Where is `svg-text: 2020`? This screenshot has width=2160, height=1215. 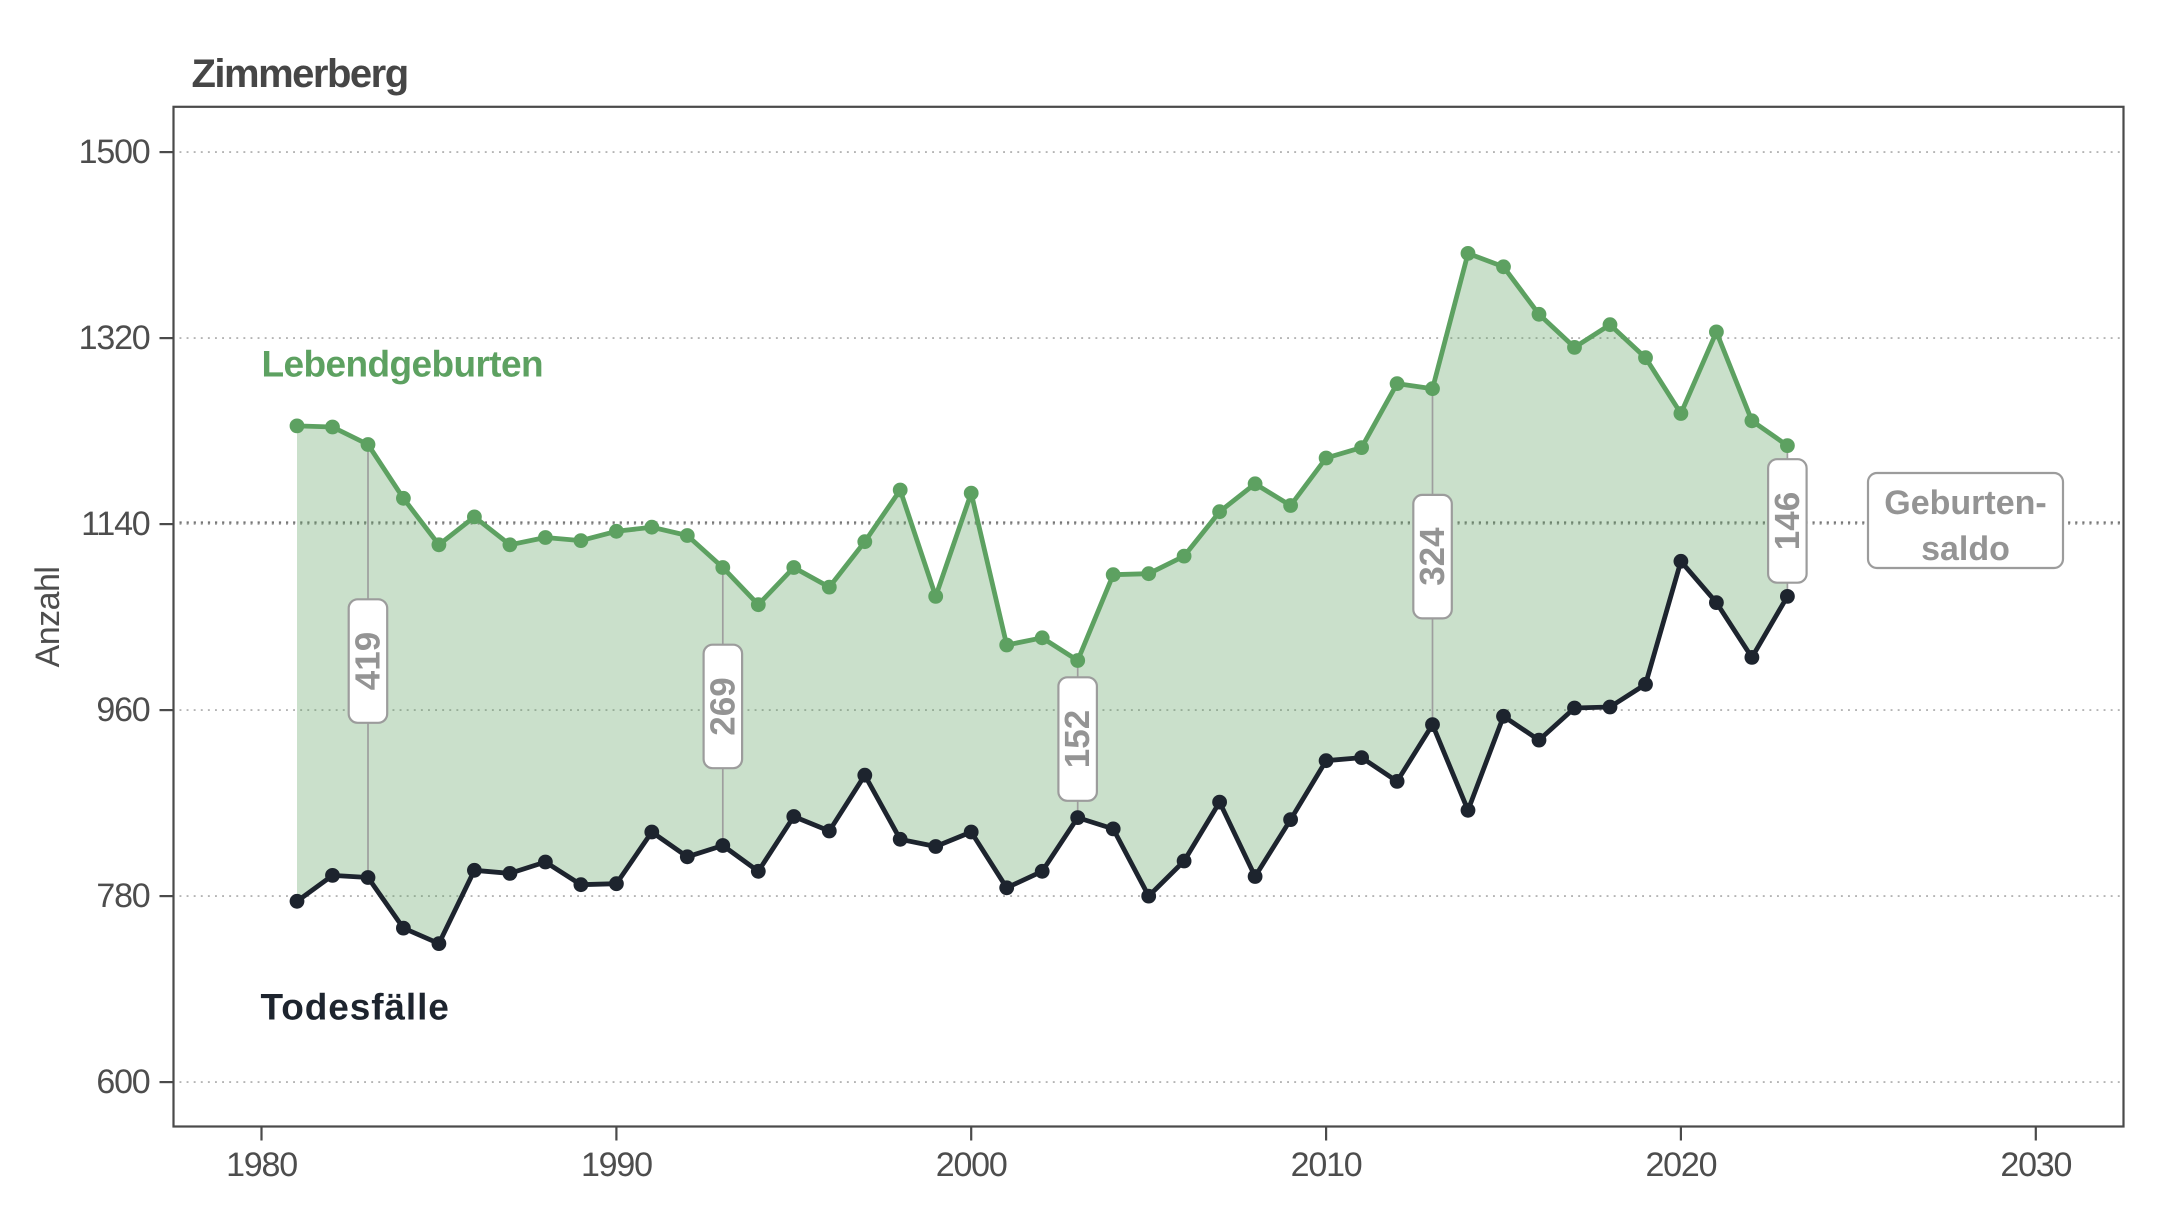 svg-text: 2020 is located at coordinates (1680, 1165).